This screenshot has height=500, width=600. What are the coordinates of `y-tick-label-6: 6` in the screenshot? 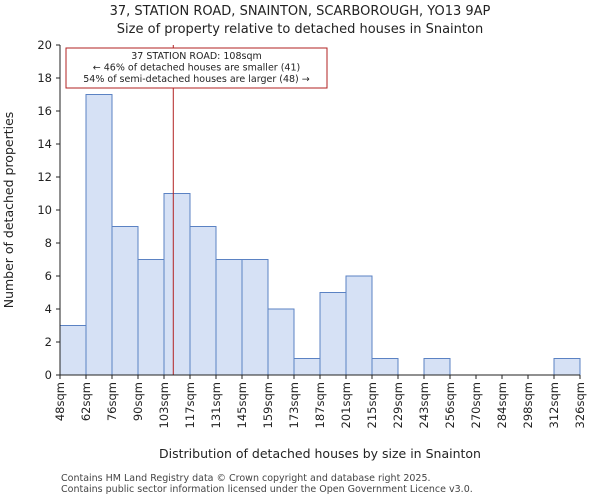 It's located at (48, 276).